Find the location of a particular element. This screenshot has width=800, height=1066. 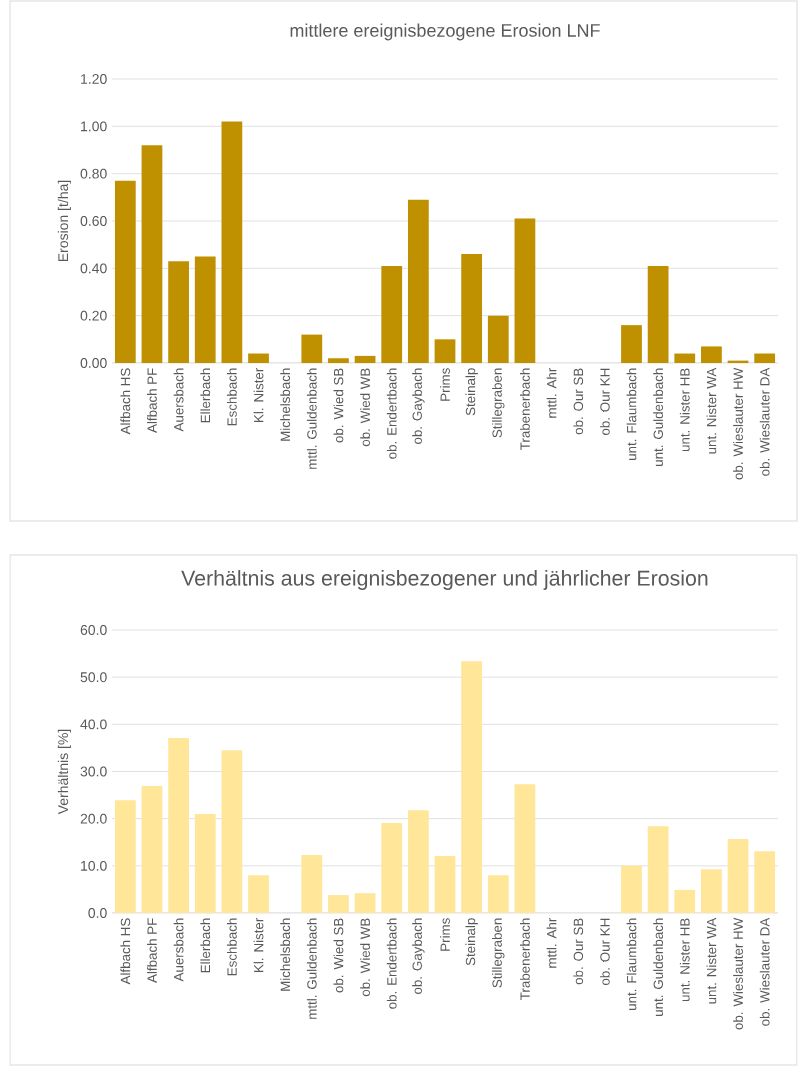

y-tick-label: 60.0 is located at coordinates (93, 630).